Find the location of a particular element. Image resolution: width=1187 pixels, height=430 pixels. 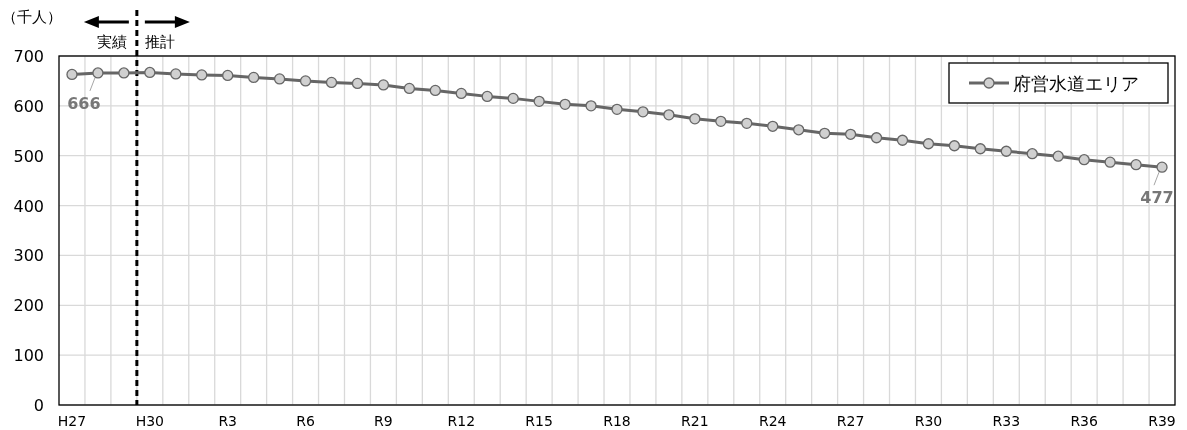

x-tick-label: H30 is located at coordinates (150, 421).